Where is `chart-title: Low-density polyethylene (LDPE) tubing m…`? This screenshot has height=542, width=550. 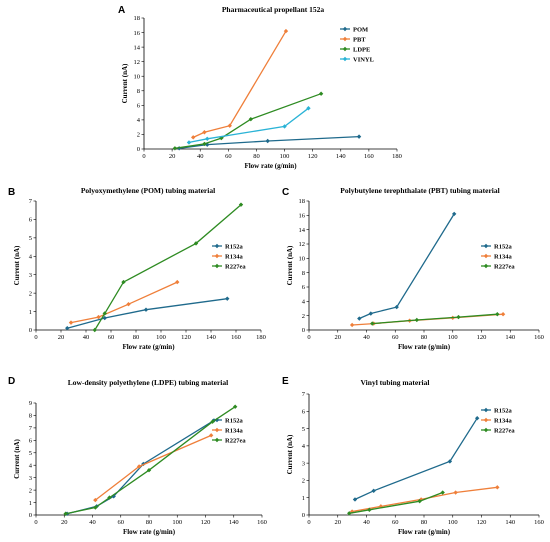 chart-title: Low-density polyethylene (LDPE) tubing m… is located at coordinates (148, 382).